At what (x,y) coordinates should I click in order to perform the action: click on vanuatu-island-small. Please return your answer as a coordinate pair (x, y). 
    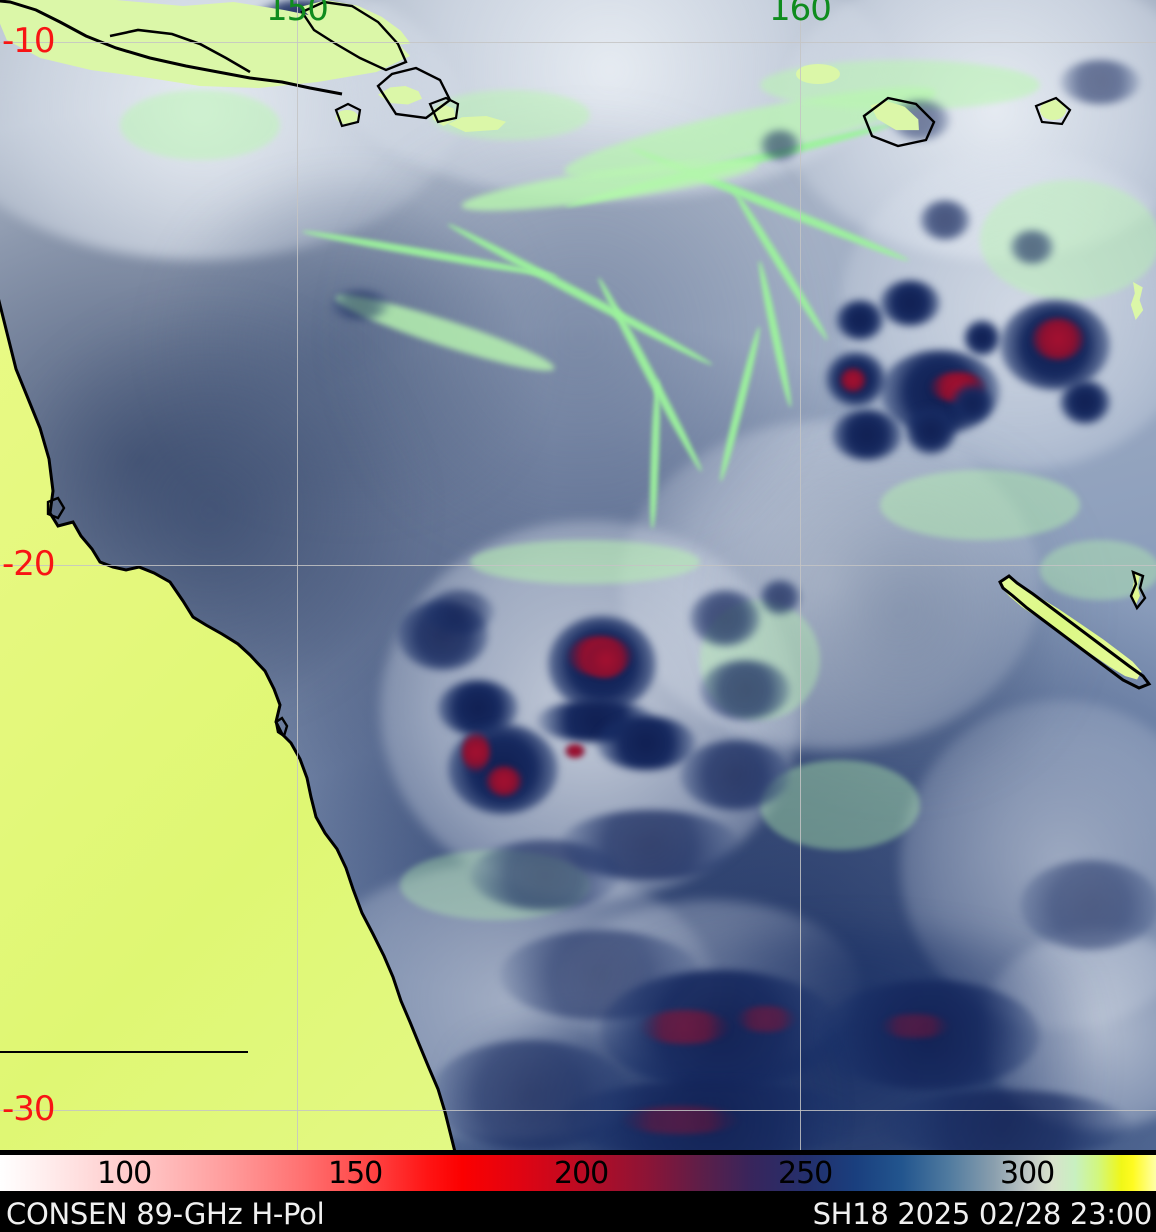
    Looking at the image, I should click on (1053, 110).